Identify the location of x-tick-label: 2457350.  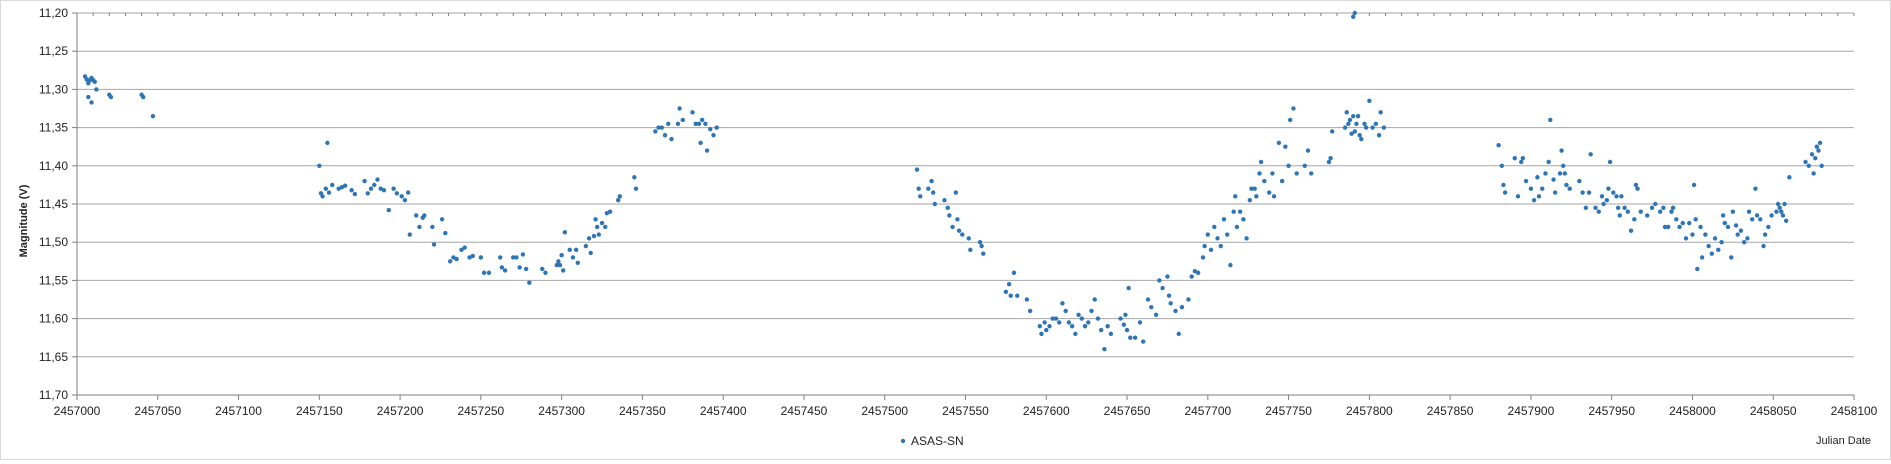
(642, 411).